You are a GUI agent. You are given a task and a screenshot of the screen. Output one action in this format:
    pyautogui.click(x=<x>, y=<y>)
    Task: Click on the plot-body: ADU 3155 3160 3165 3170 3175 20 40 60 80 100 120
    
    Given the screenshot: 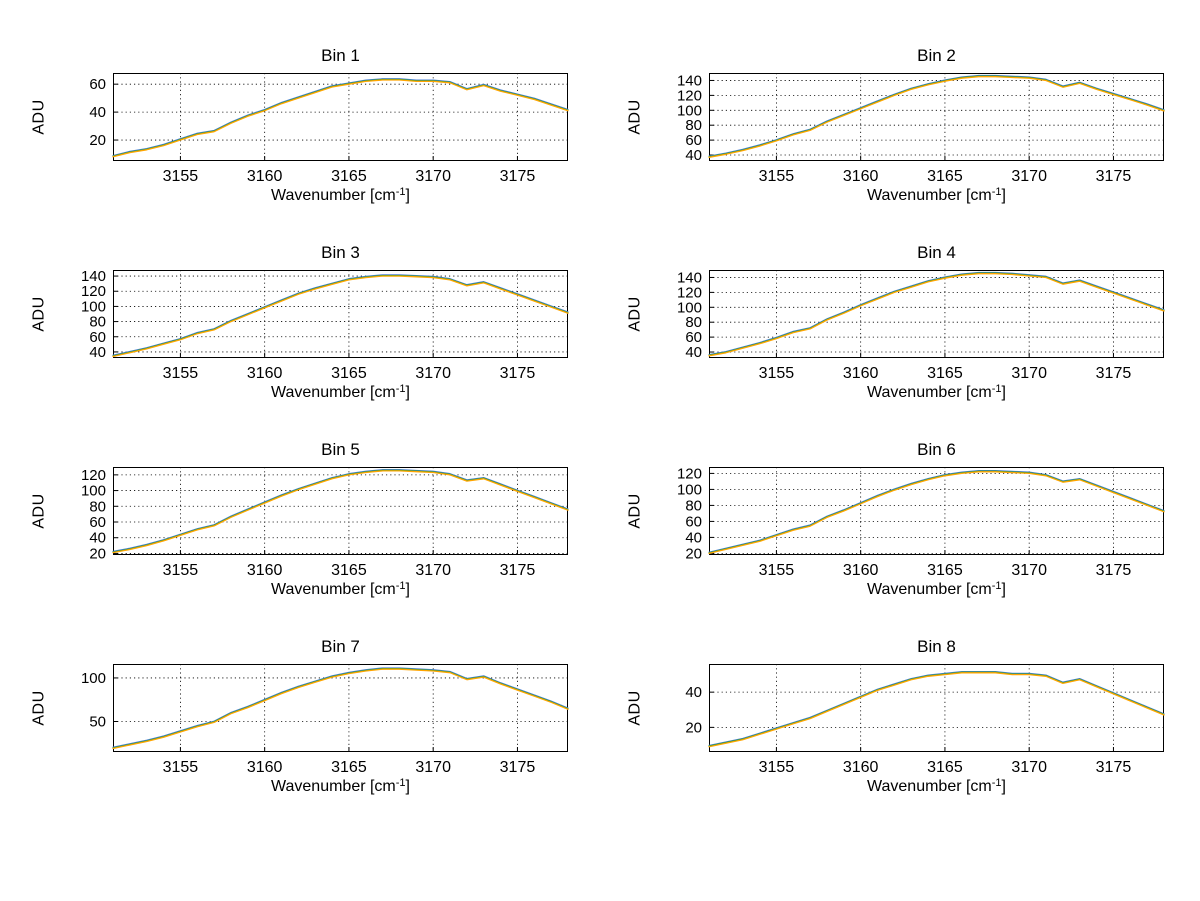 What is the action you would take?
    pyautogui.click(x=894, y=522)
    